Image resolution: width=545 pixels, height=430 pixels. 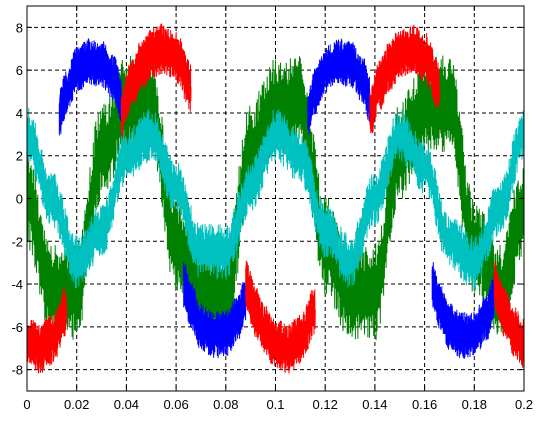 What do you see at coordinates (225, 404) in the screenshot?
I see `x-tick-label: 0.08` at bounding box center [225, 404].